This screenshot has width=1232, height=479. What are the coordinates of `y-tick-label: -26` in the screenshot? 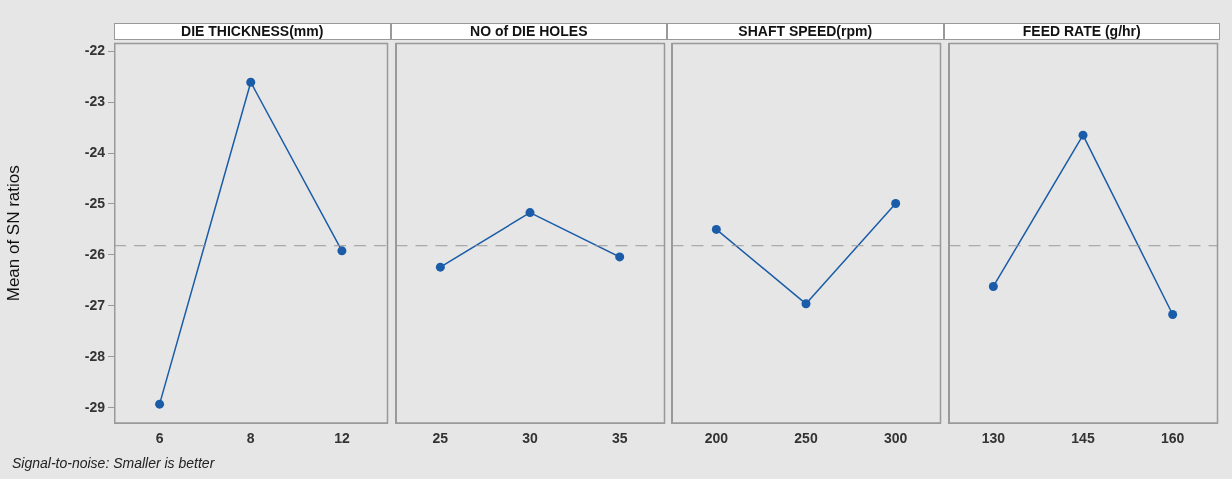 It's located at (95, 253).